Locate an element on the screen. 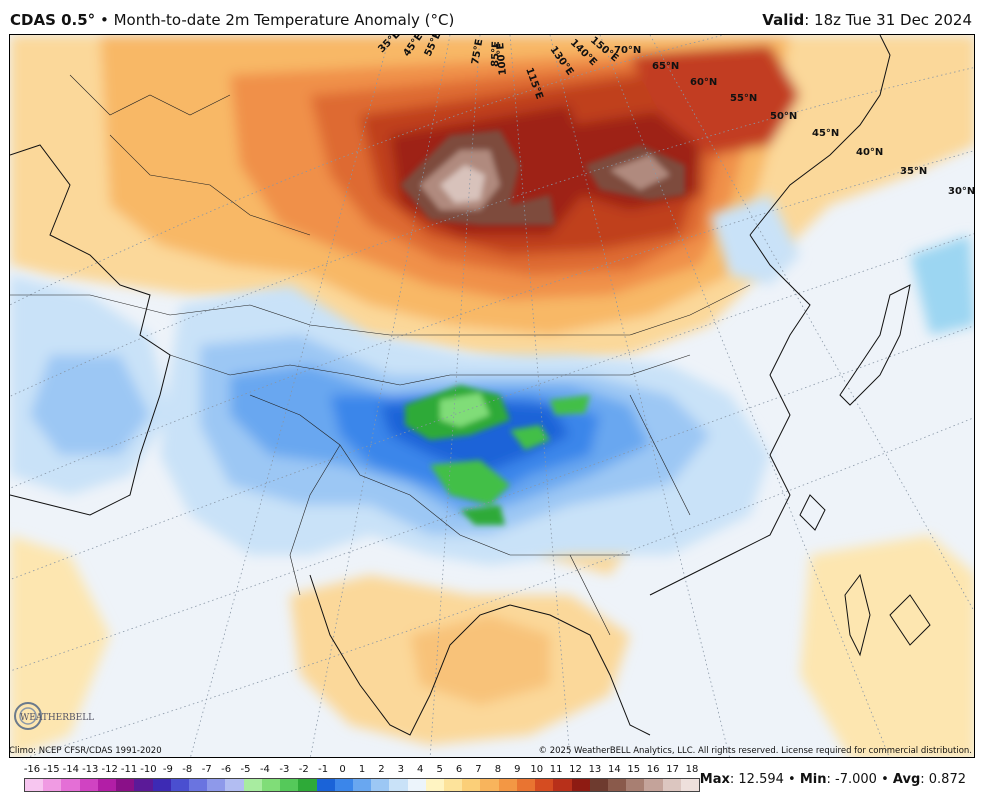 Image resolution: width=984 pixels, height=808 pixels. lat-label-45n: 45°N is located at coordinates (825, 133).